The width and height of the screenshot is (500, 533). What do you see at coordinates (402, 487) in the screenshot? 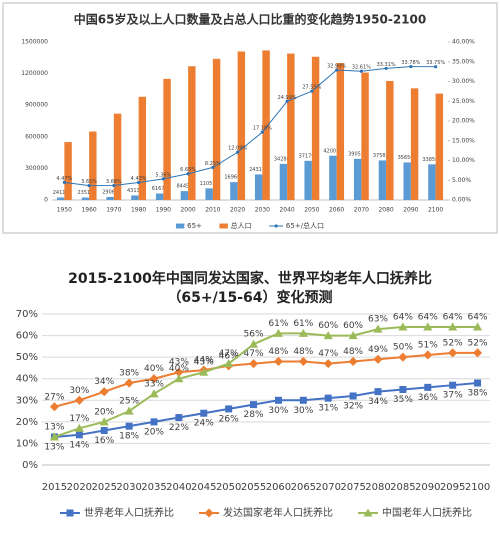
I see `x-tick-label: 2085` at bounding box center [402, 487].